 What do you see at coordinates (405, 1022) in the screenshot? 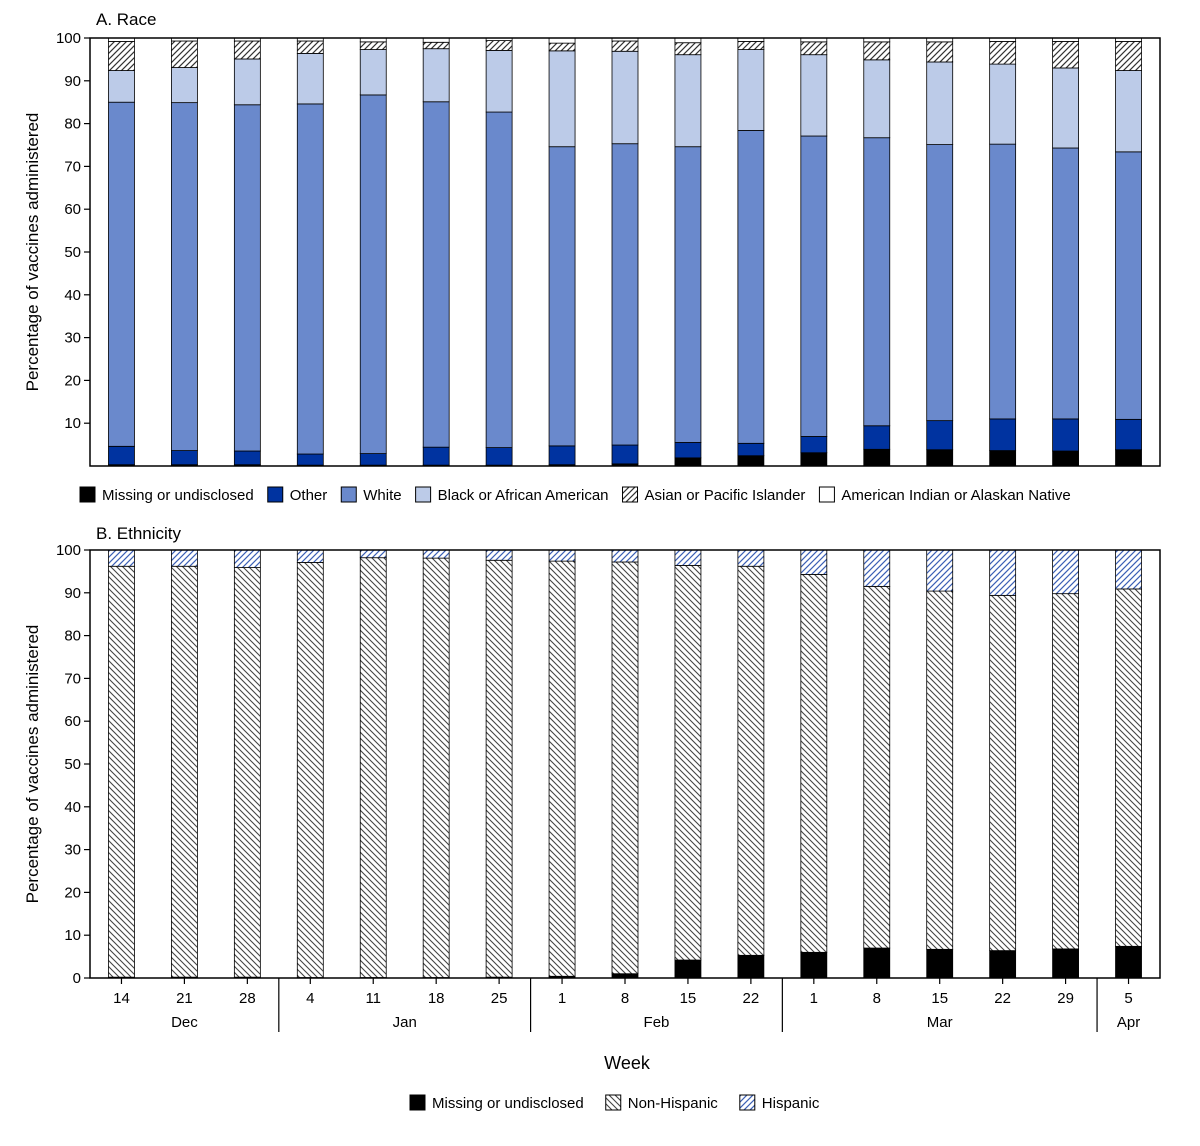
I see `x-month-label: Jan` at bounding box center [405, 1022].